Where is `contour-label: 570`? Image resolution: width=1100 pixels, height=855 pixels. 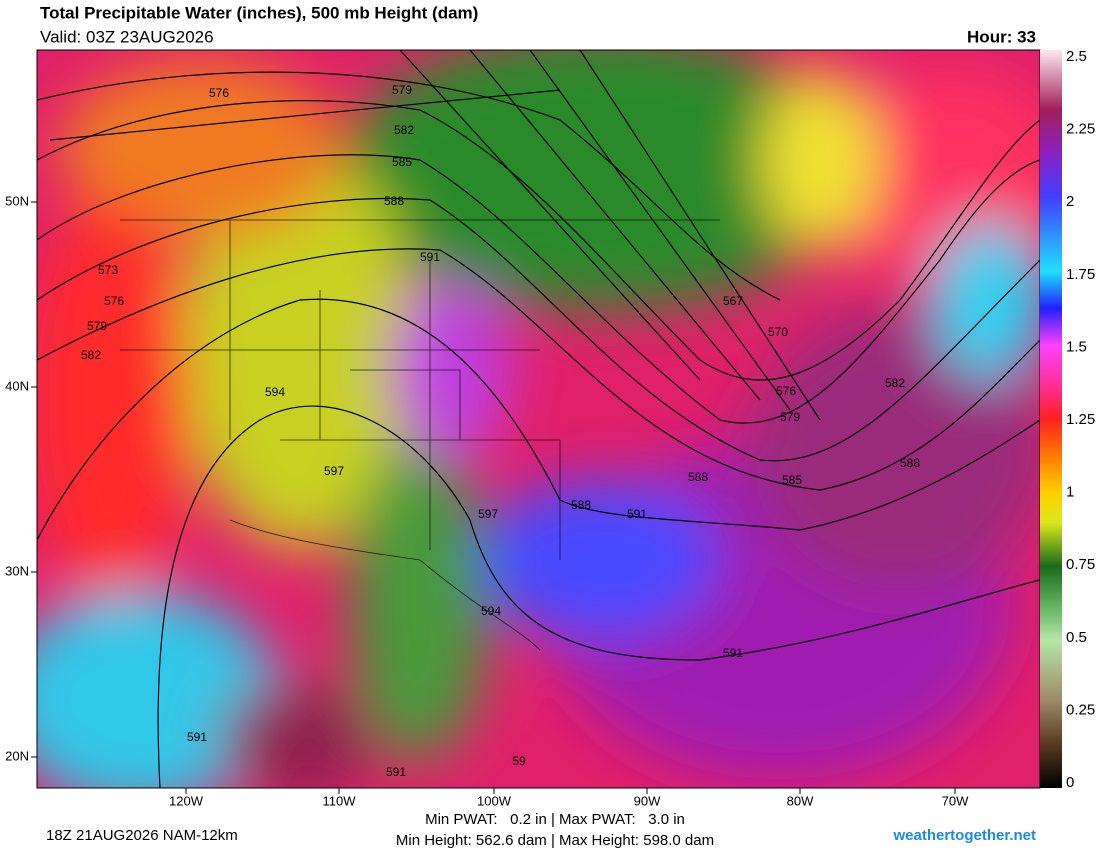
contour-label: 570 is located at coordinates (778, 332).